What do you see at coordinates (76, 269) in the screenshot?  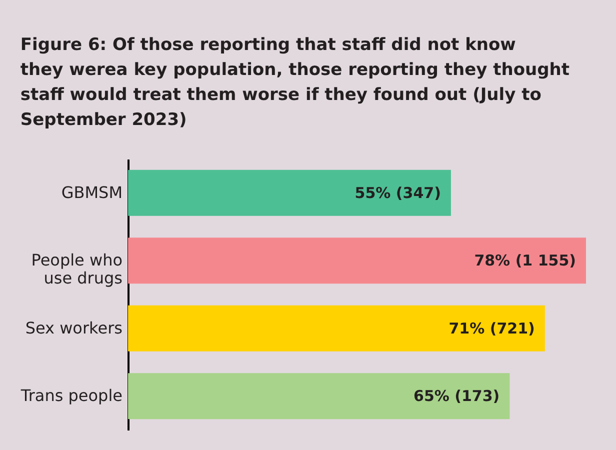 I see `y-tick-label: People who use drugs` at bounding box center [76, 269].